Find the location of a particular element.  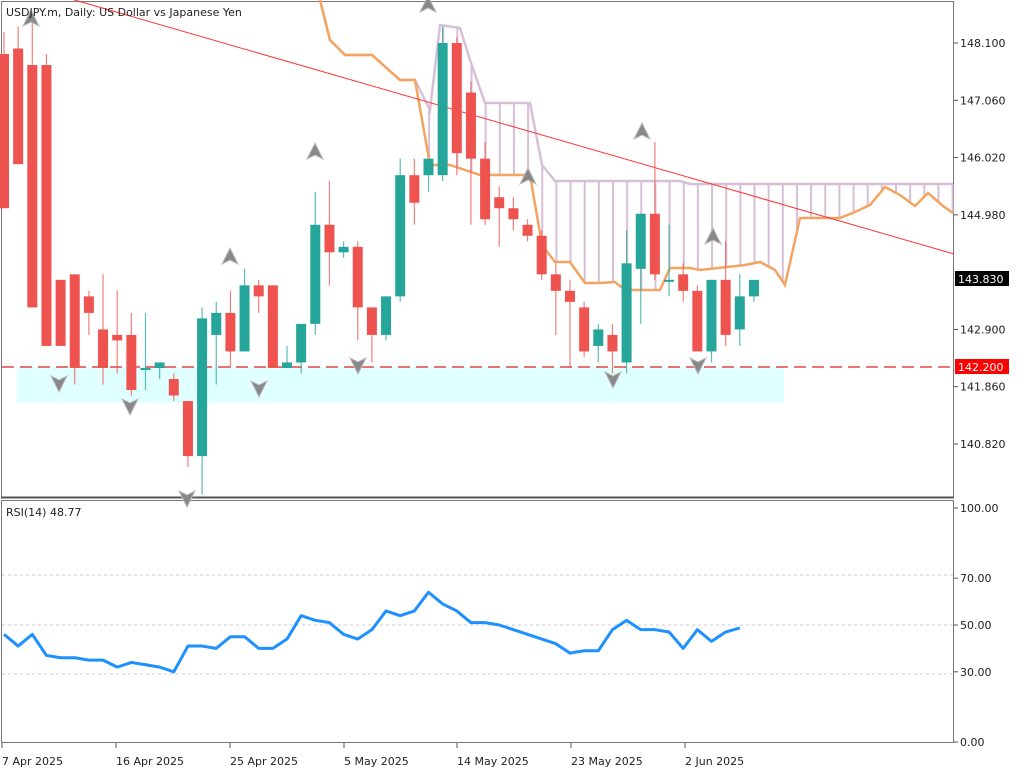

svg-text: 140.820 is located at coordinates (983, 444).